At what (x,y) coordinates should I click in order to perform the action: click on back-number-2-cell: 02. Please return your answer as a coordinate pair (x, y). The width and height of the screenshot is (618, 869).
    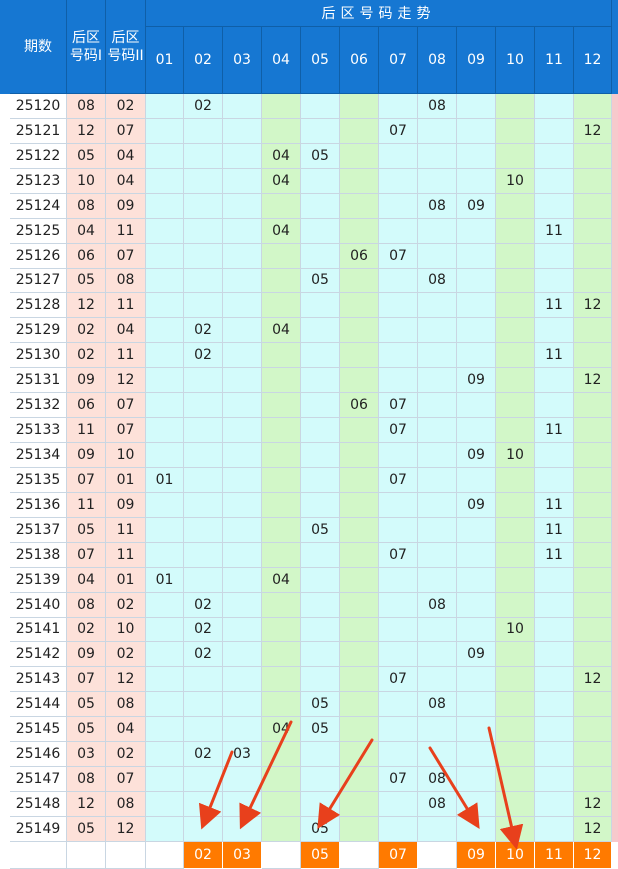
    Looking at the image, I should click on (126, 755).